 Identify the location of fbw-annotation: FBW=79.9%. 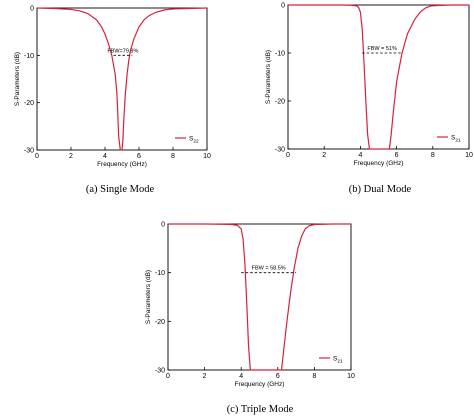
(122, 51).